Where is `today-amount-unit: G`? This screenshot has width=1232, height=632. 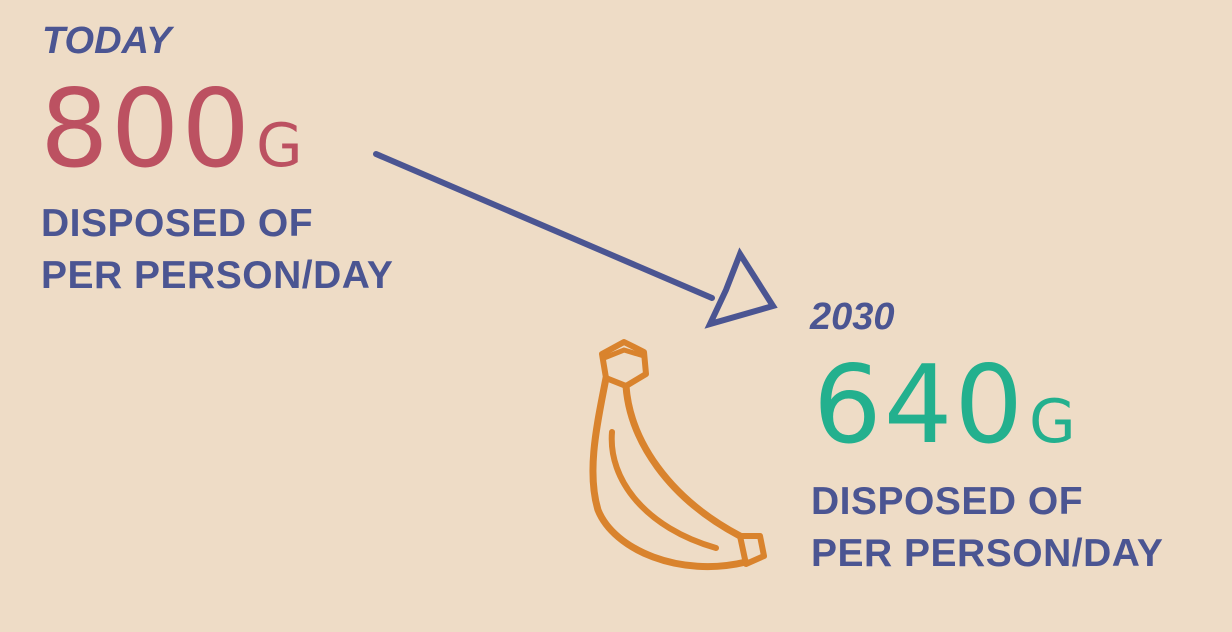
today-amount-unit: G is located at coordinates (279, 146).